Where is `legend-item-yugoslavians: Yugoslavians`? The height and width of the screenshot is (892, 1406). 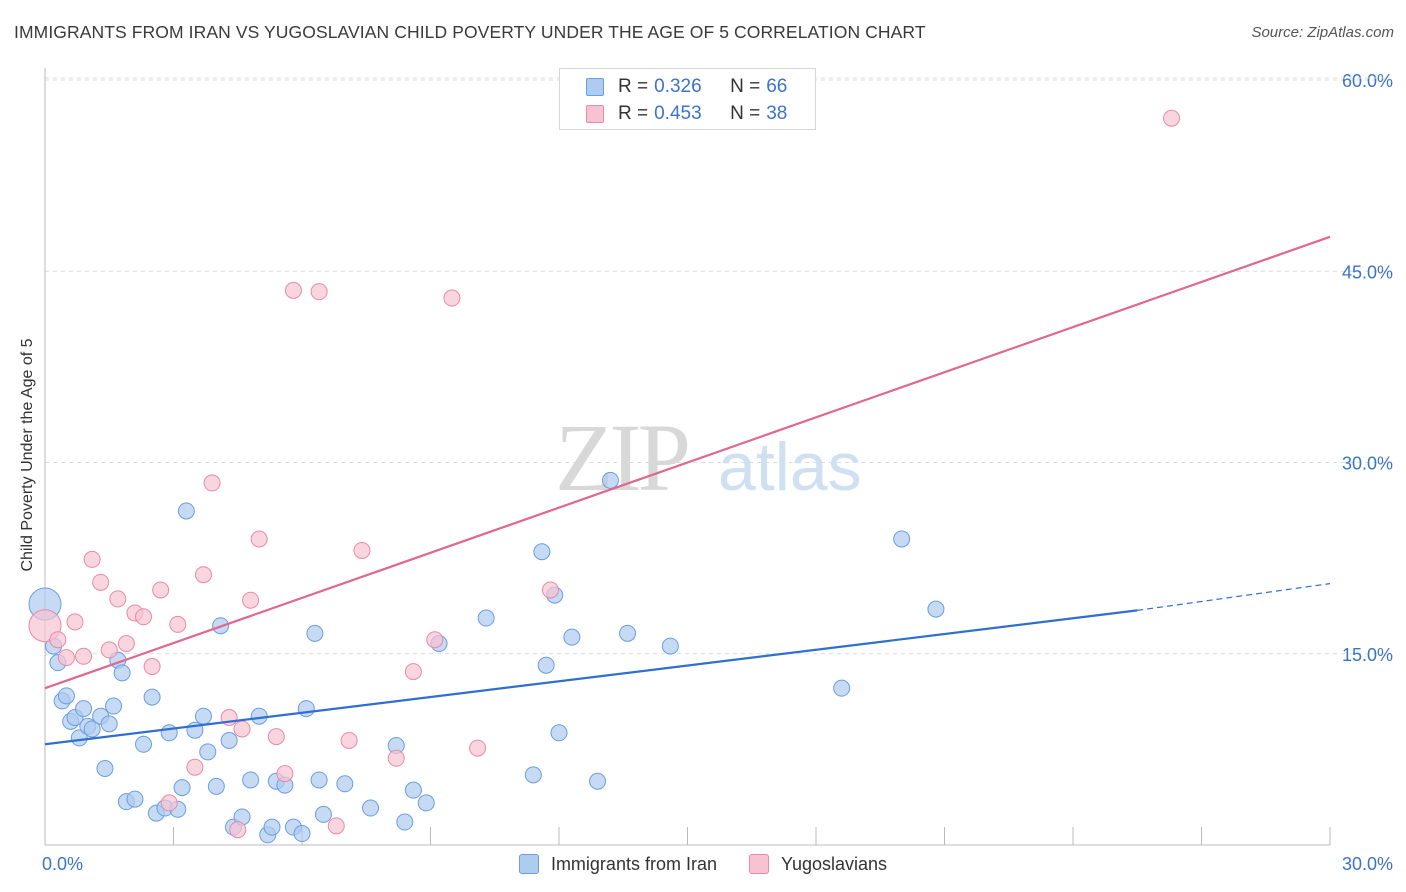
legend-item-yugoslavians: Yugoslavians is located at coordinates (818, 864).